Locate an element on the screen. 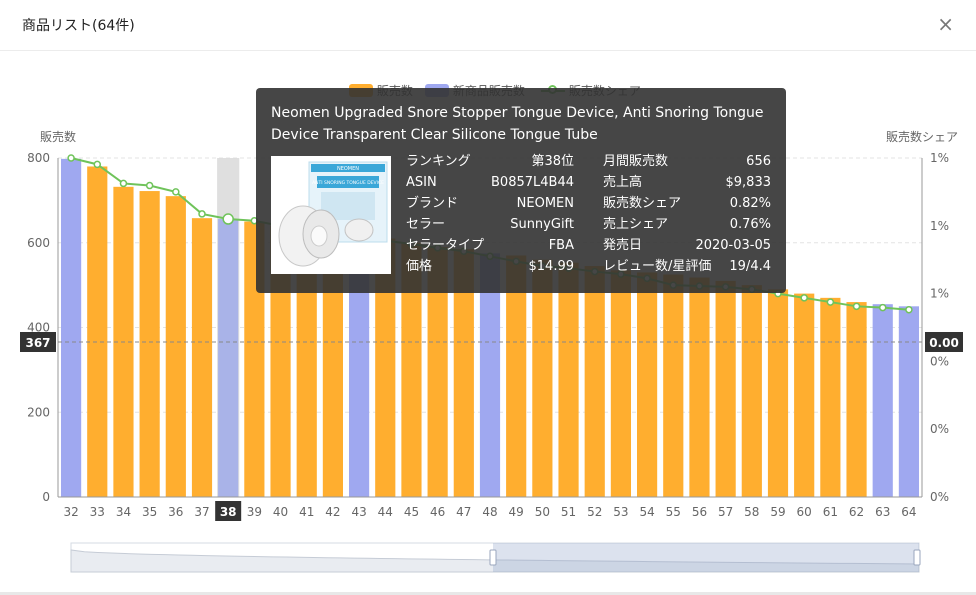 The height and width of the screenshot is (595, 976). tooltip-left-value: NEOMEN is located at coordinates (545, 203).